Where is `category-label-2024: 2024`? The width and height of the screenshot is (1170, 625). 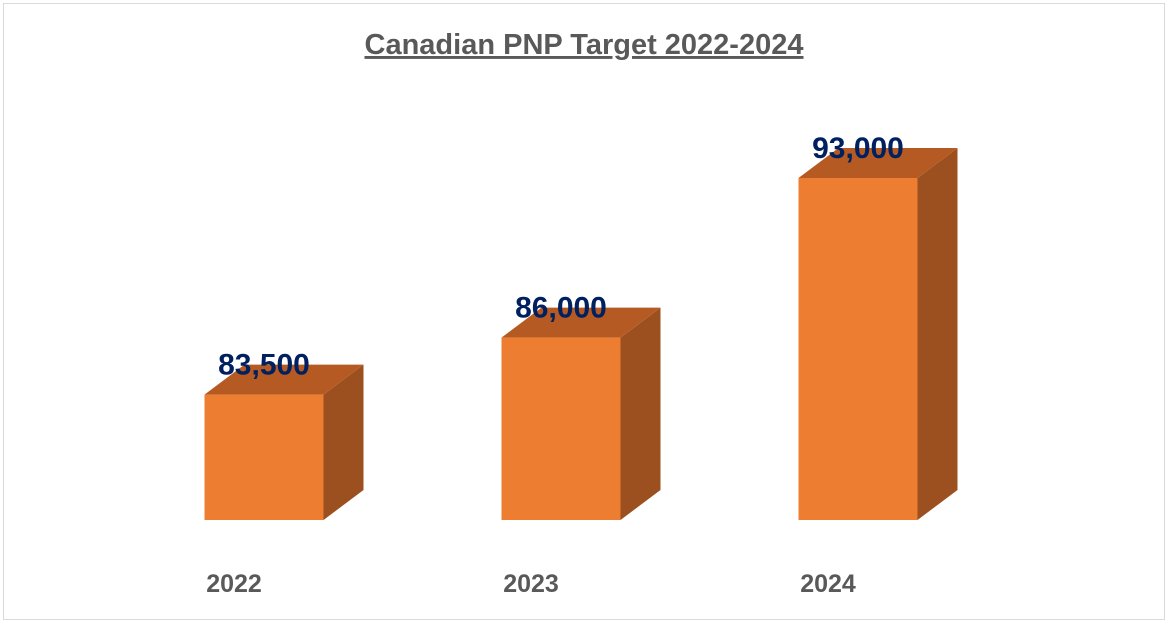 category-label-2024: 2024 is located at coordinates (828, 584).